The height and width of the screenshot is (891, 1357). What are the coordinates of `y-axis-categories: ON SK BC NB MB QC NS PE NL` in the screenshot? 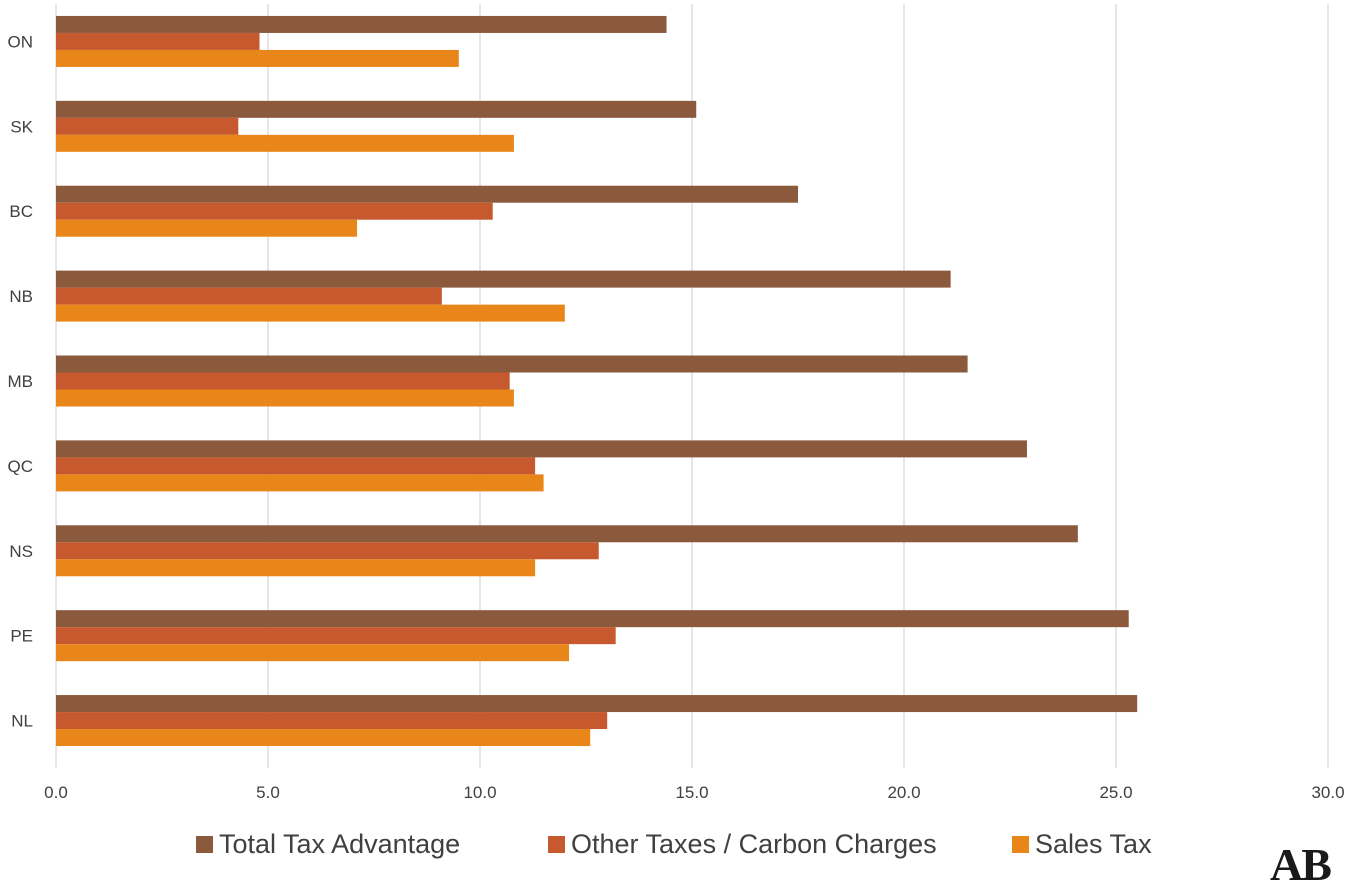 It's located at (21, 381).